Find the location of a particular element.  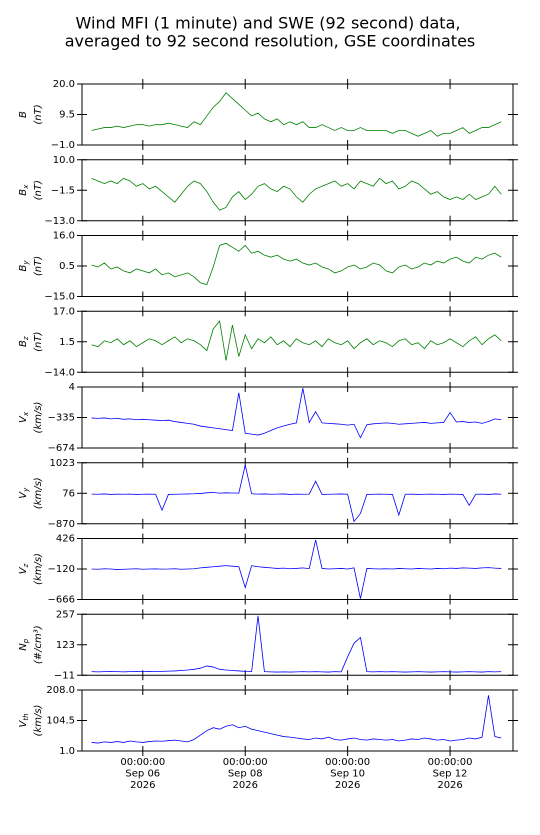

y-tick-label: 4 is located at coordinates (72, 387).